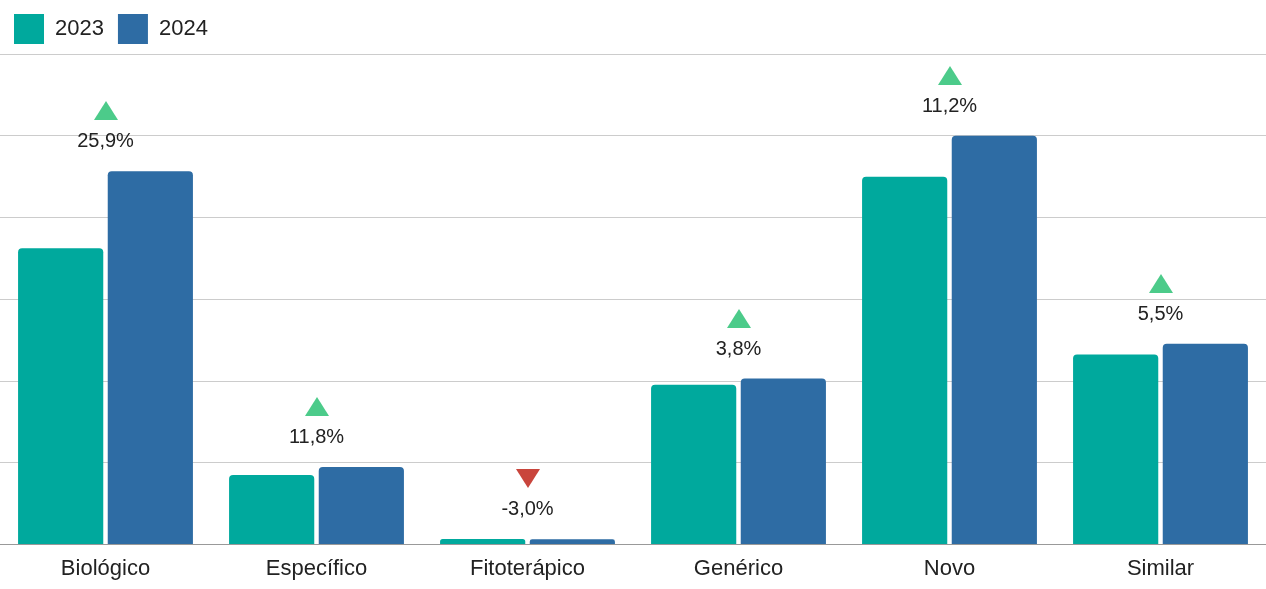 This screenshot has width=1266, height=589. I want to click on x-tick-label: Biológico, so click(105, 567).